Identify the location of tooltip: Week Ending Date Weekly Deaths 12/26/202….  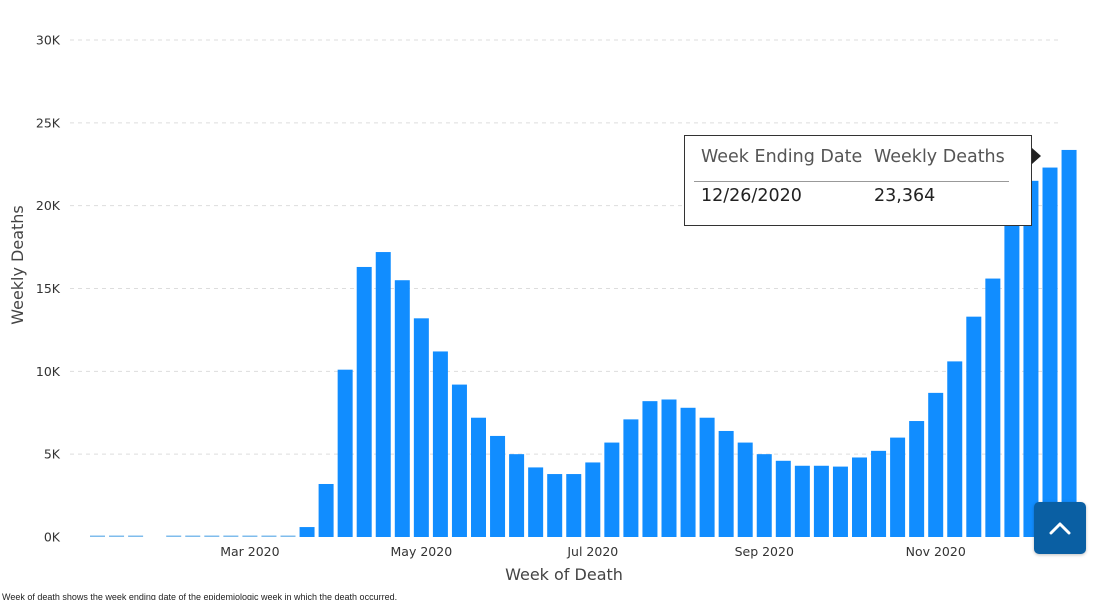
(858, 180).